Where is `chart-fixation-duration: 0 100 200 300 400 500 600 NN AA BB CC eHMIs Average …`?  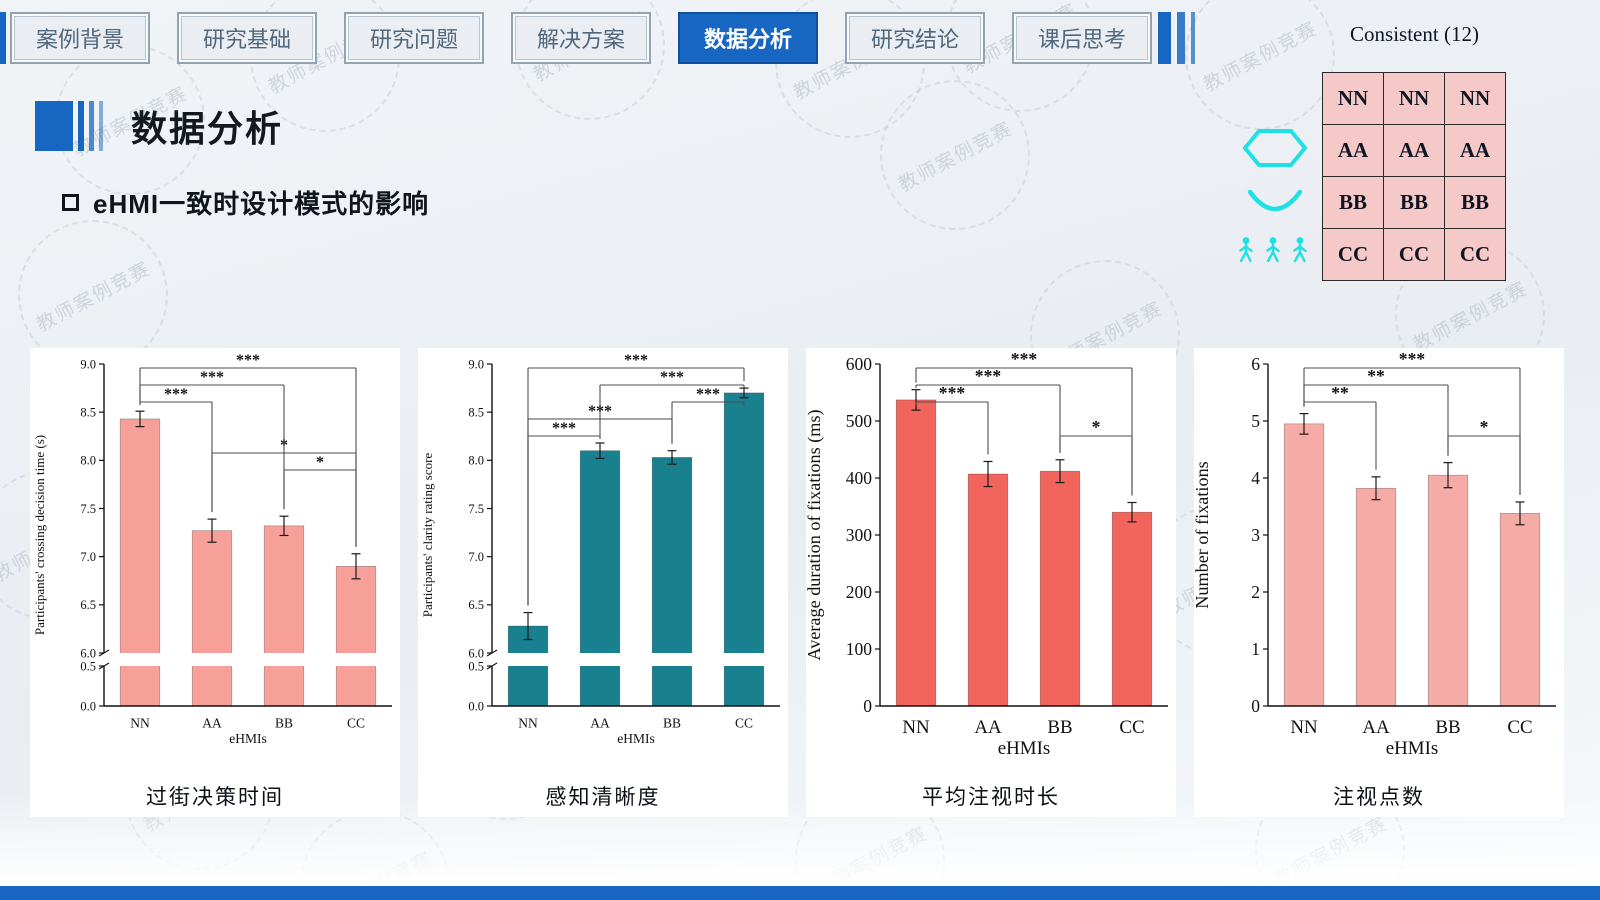
chart-fixation-duration: 0 100 200 300 400 500 600 NN AA BB CC eHMIs Average … is located at coordinates (986, 554).